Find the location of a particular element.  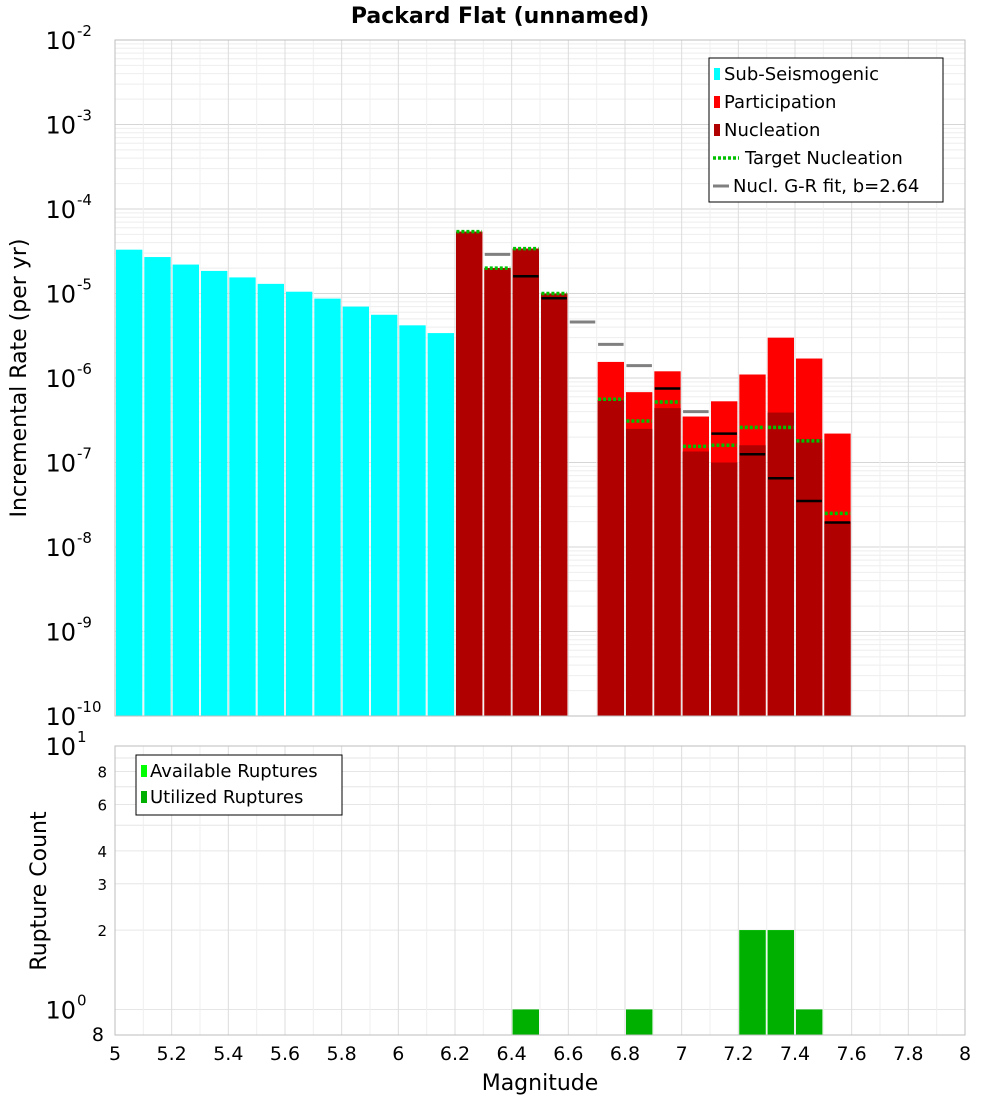

y-tick-exponent: -3 is located at coordinates (84, 116).